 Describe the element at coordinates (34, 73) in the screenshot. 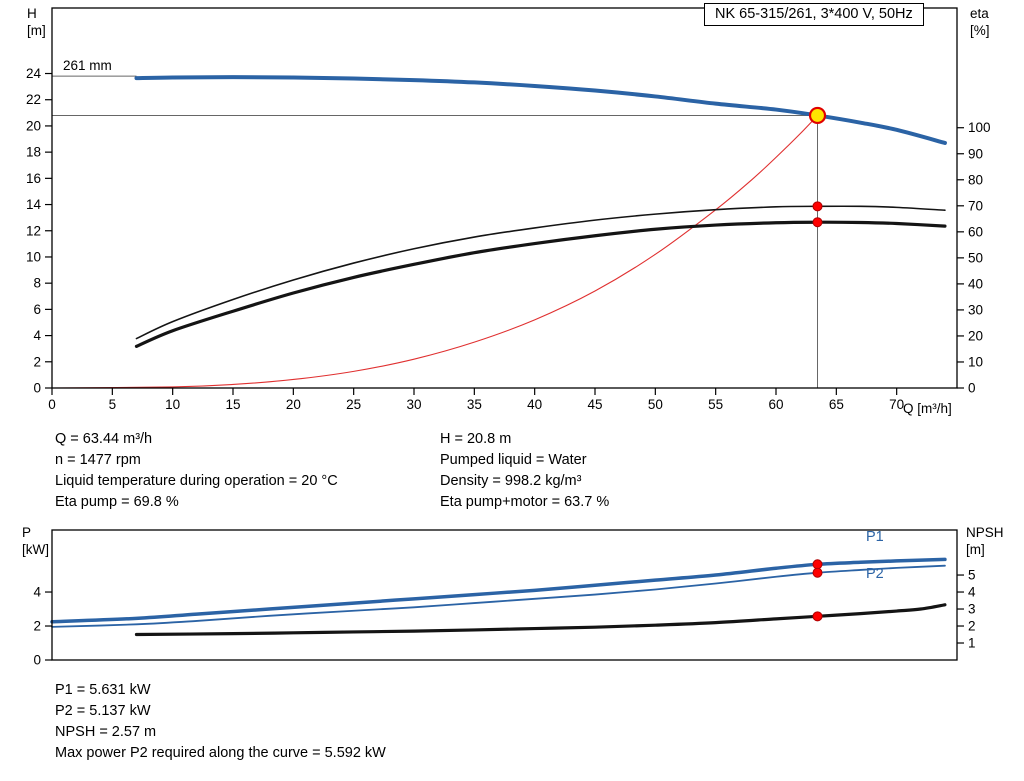

I see `svg-text: 24` at that location.